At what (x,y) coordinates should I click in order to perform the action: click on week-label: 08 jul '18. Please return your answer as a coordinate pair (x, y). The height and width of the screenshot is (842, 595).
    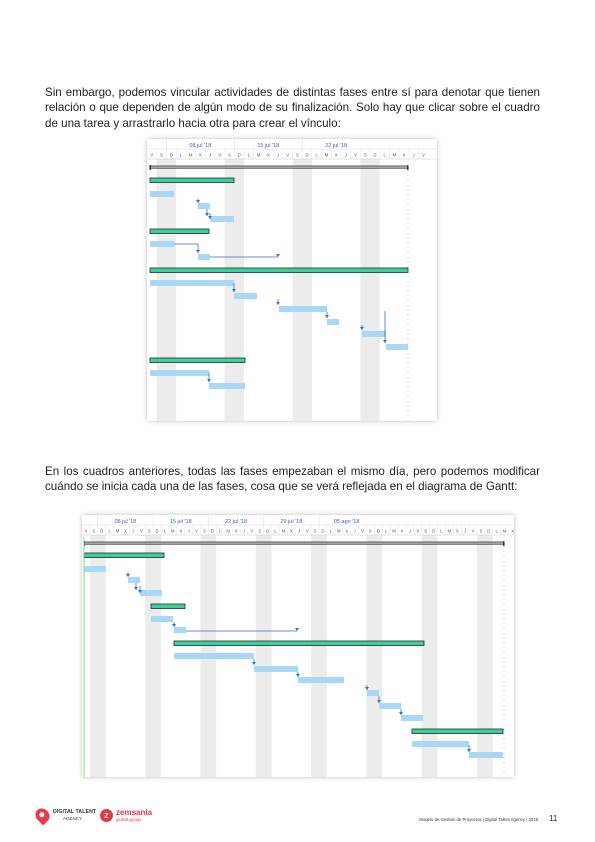
    Looking at the image, I should click on (200, 146).